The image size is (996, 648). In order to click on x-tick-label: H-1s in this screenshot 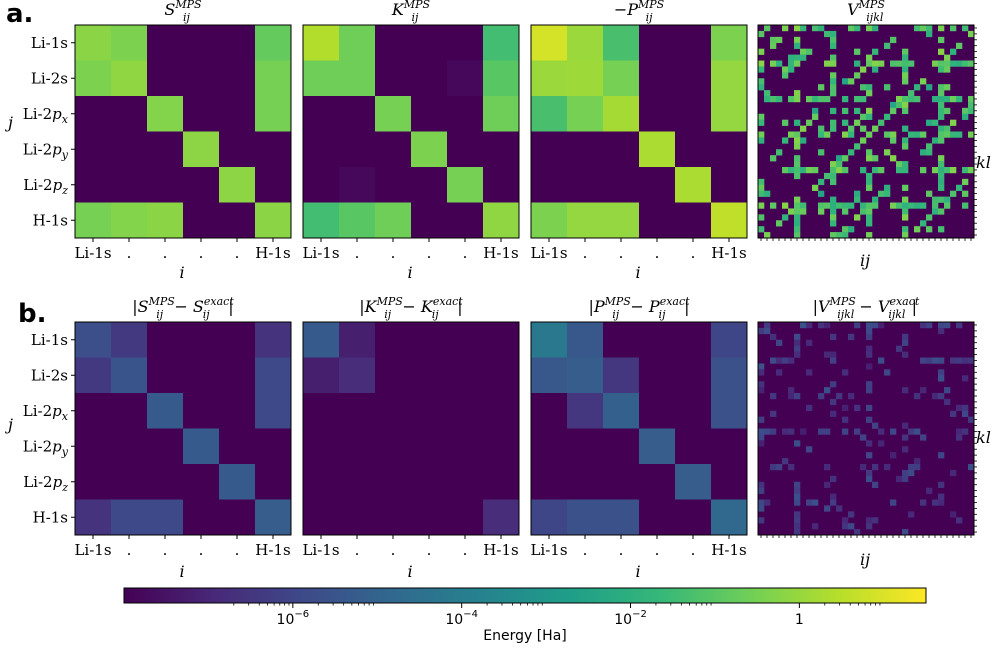, I will do `click(500, 550)`.